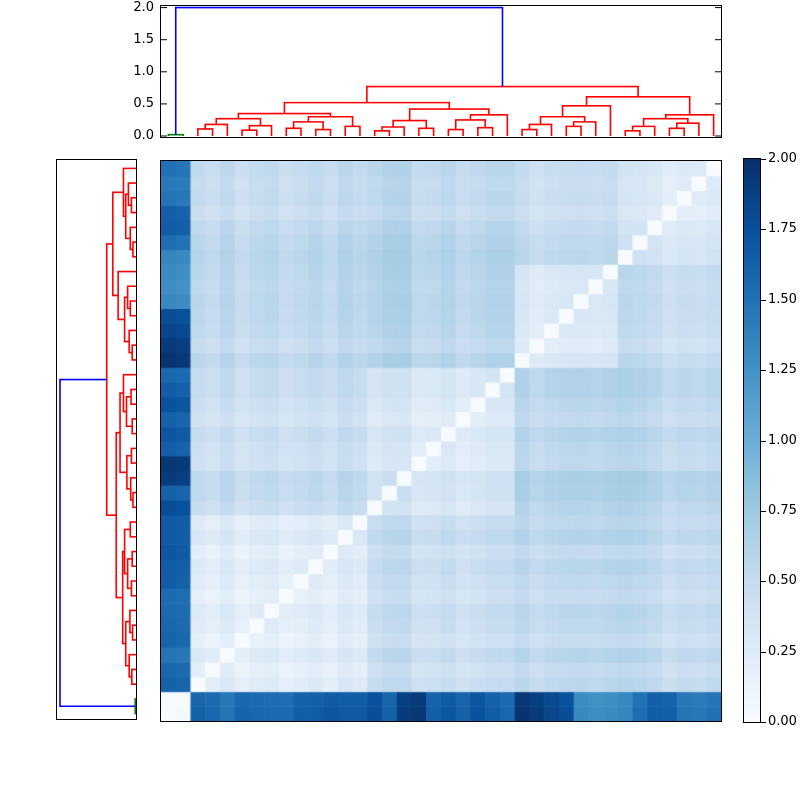 This screenshot has width=800, height=800. I want to click on y-axis-tick-label: 1.0, so click(143, 71).